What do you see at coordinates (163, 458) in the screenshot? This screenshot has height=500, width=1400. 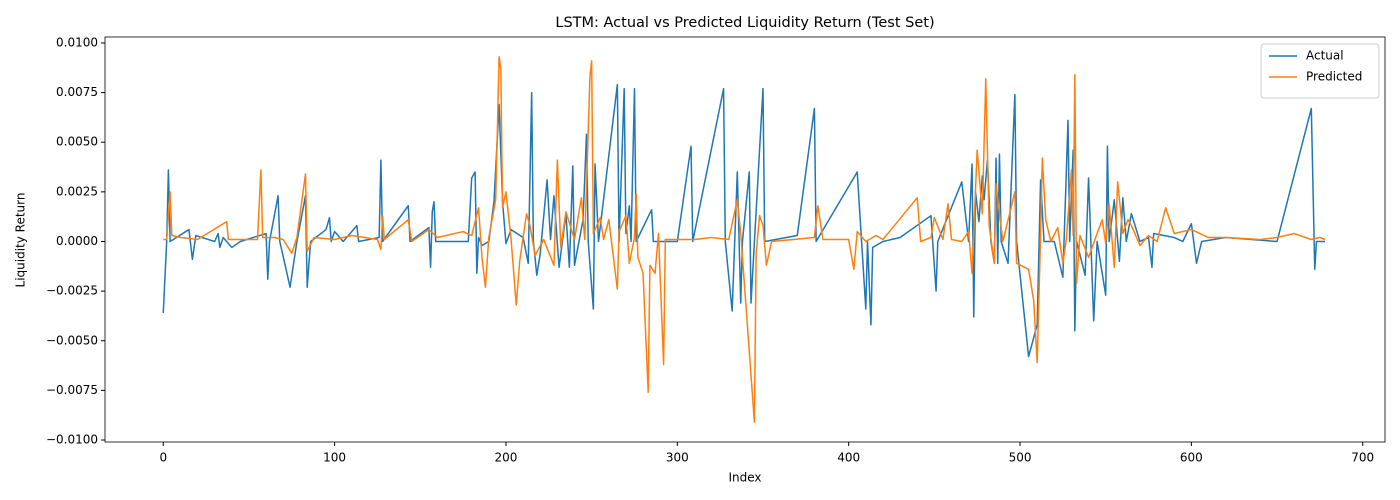 I see `x-tick-label: 0` at bounding box center [163, 458].